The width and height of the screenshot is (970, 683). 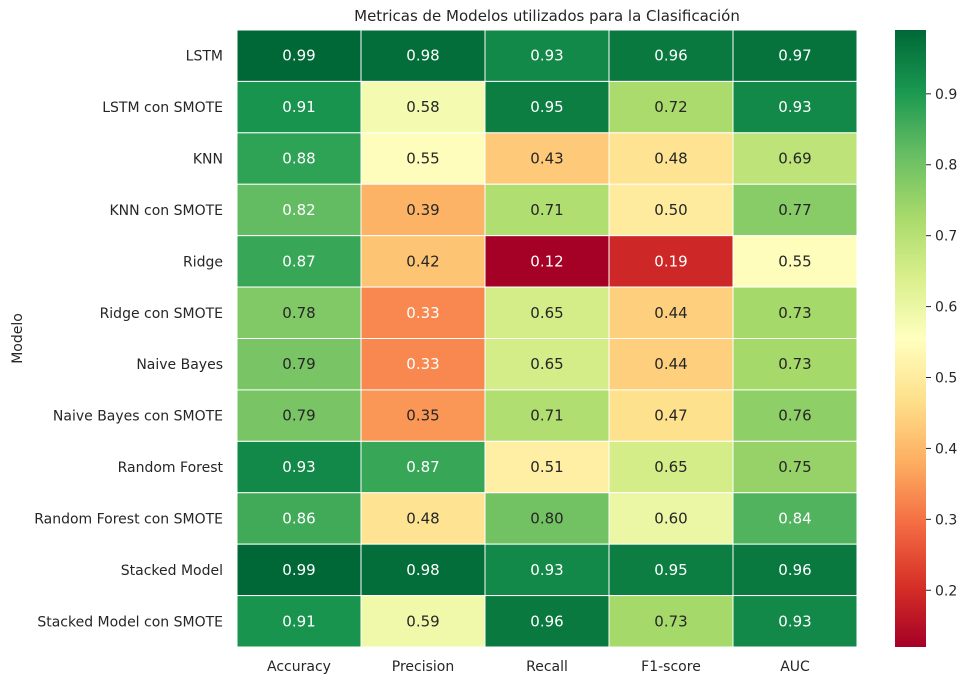 I want to click on row-label: KNN con SMOTE, so click(x=166, y=211).